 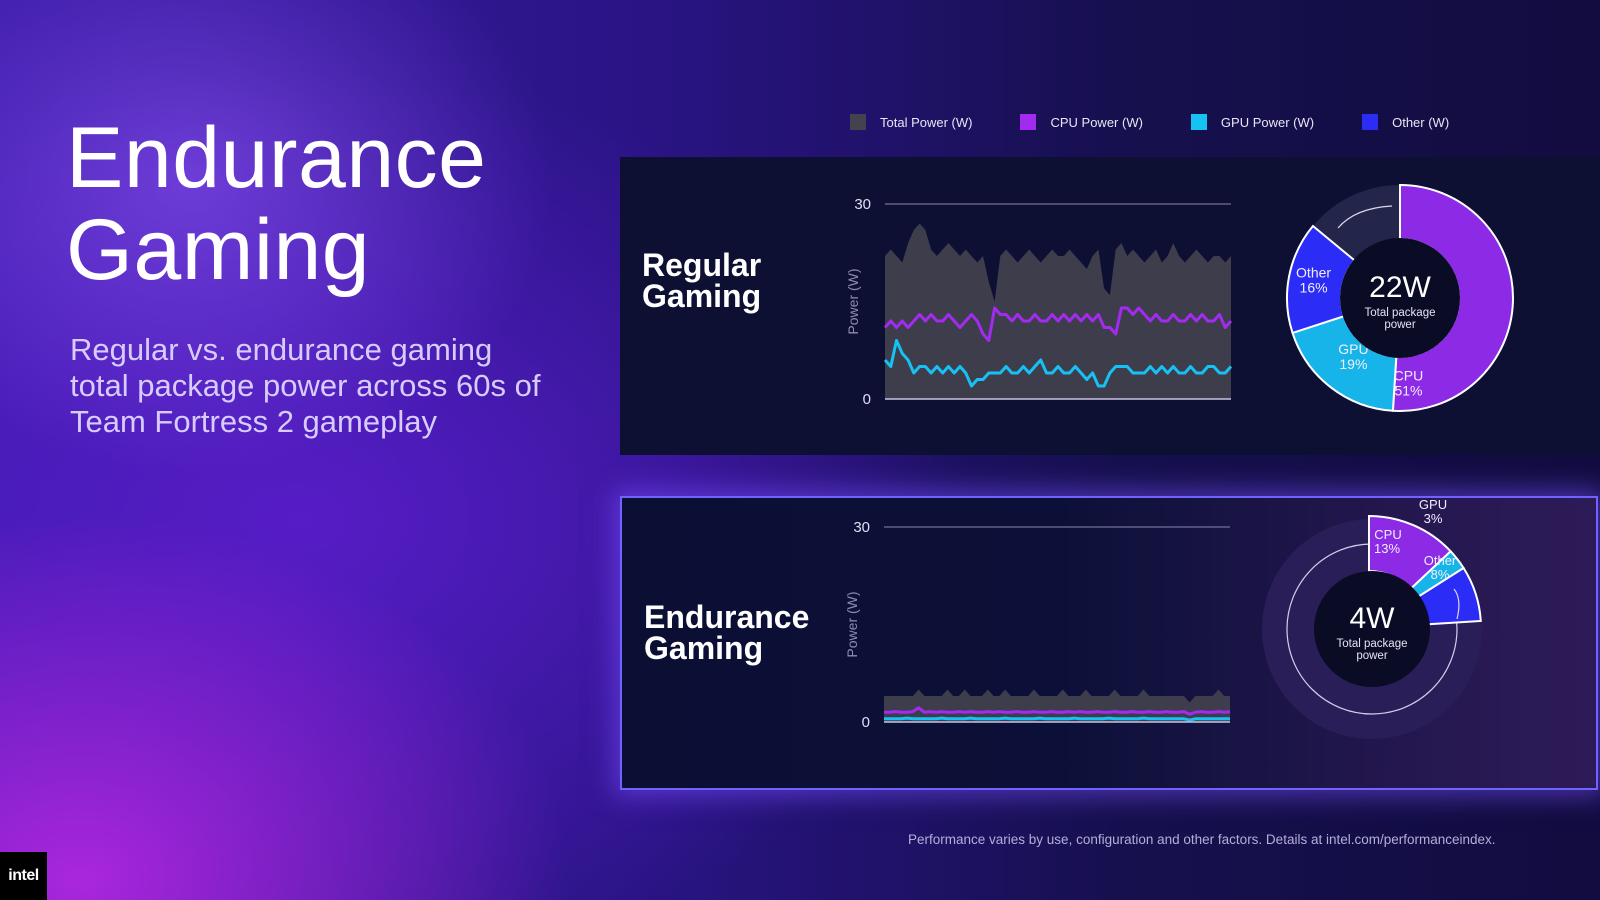 What do you see at coordinates (276, 158) in the screenshot?
I see `slide-title-line1: Endurance` at bounding box center [276, 158].